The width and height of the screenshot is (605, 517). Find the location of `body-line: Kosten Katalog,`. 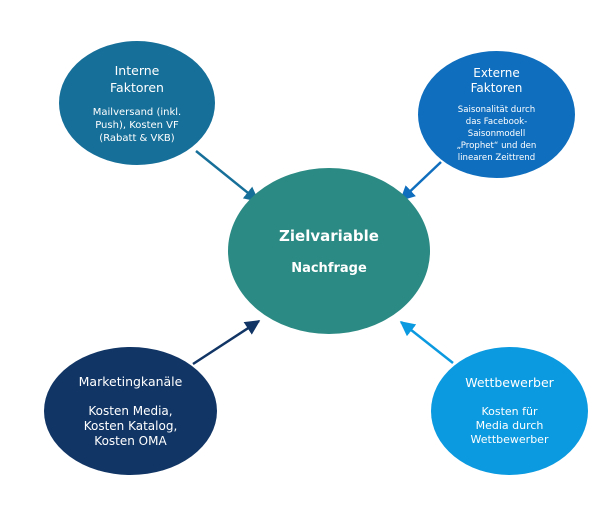

body-line: Kosten Katalog, is located at coordinates (130, 425).